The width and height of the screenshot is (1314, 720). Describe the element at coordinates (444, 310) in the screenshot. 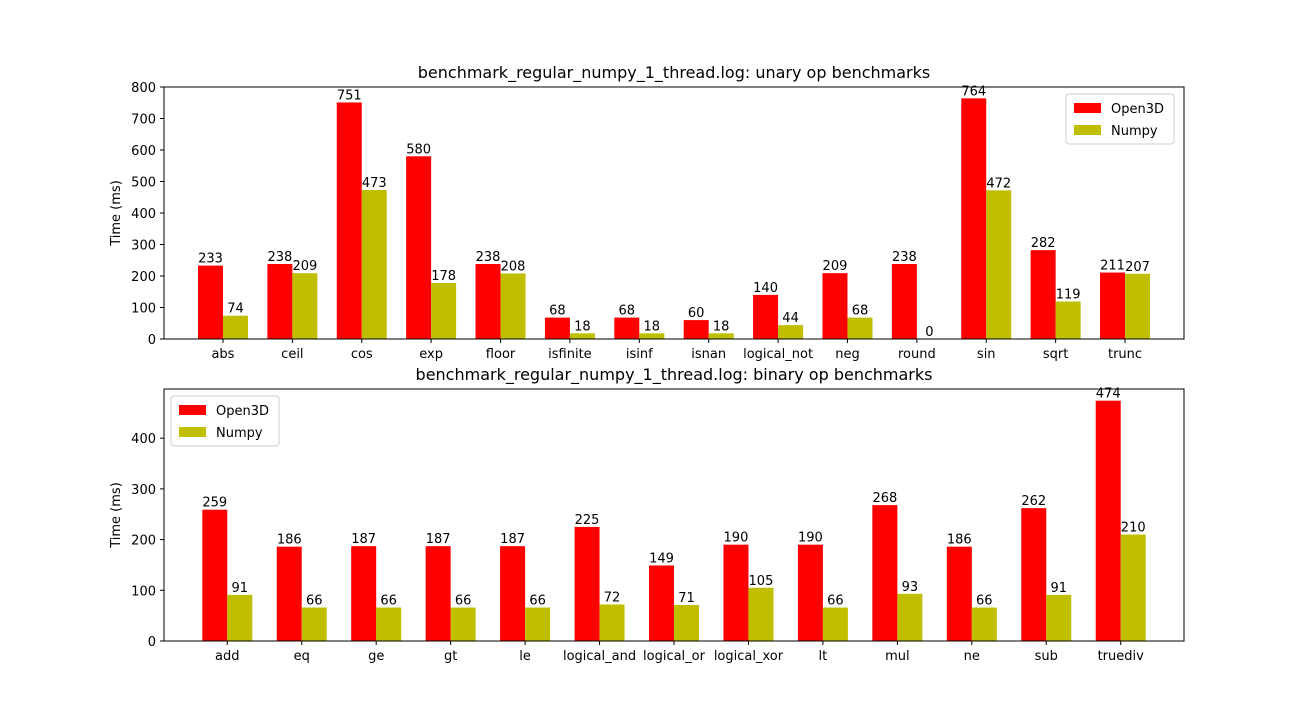

I see `bar-numpy-exp` at that location.